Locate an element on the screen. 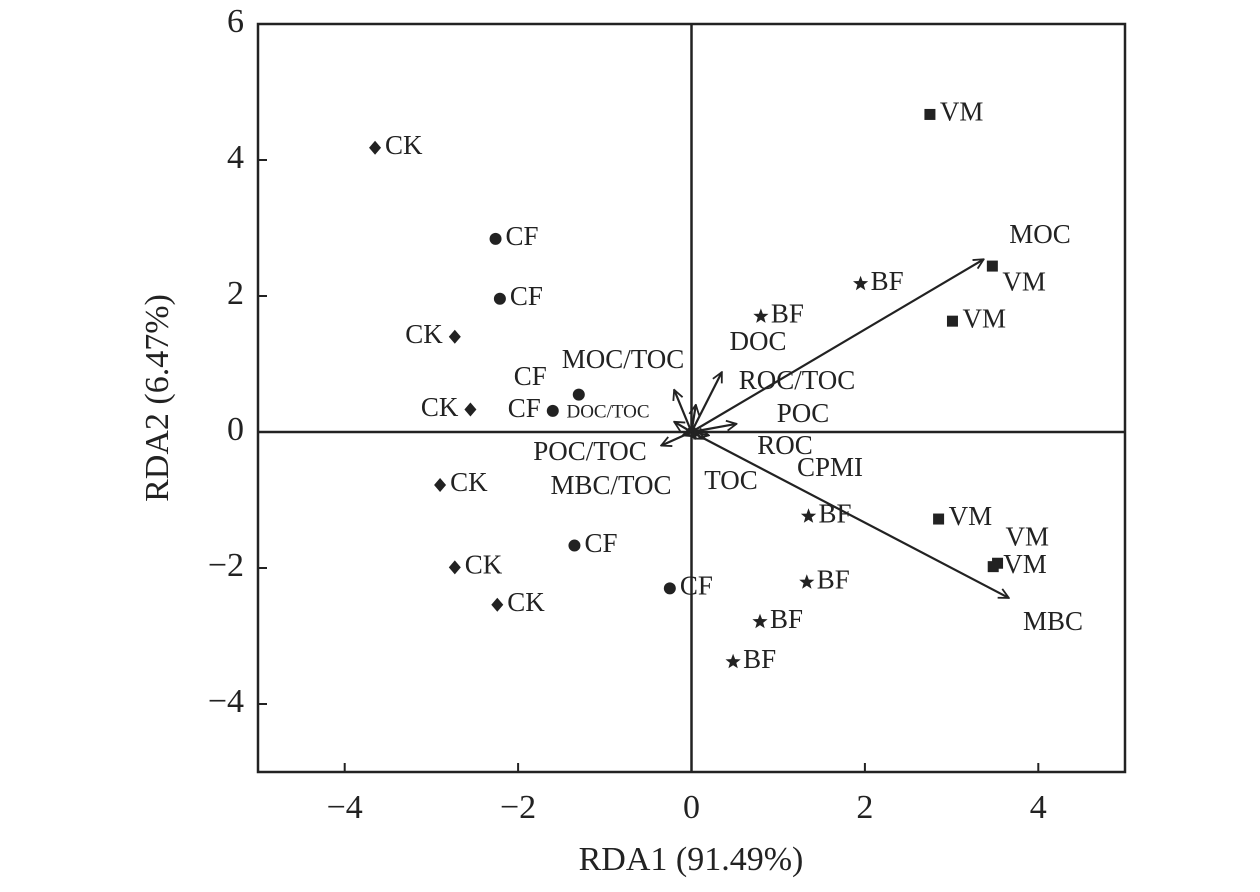  x-tick-label: 0 is located at coordinates (691, 807).